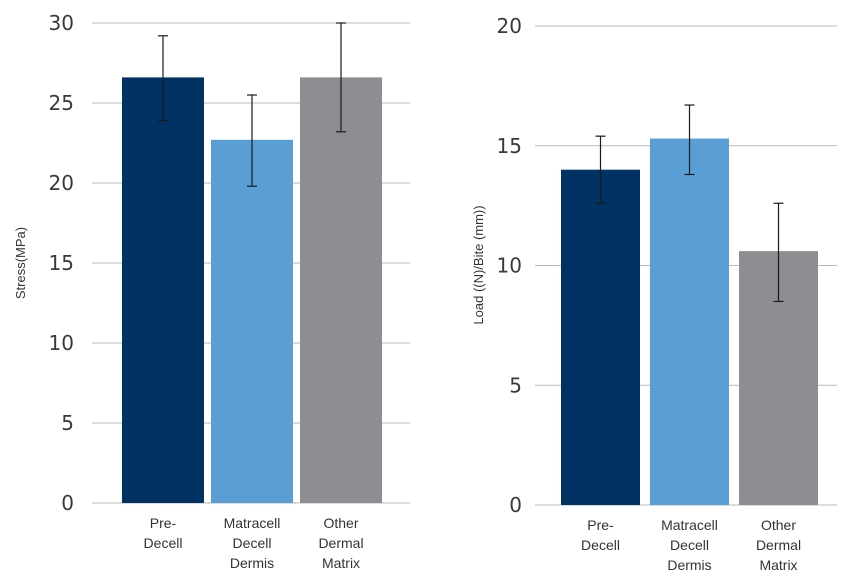 The width and height of the screenshot is (853, 581). I want to click on y-tick-label: 25, so click(61, 103).